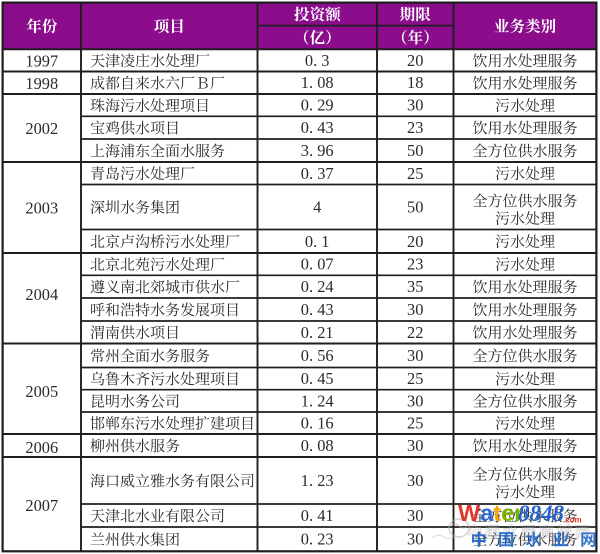 Image resolution: width=600 pixels, height=554 pixels. Describe the element at coordinates (317, 286) in the screenshot. I see `svg-text: 0. 24` at that location.